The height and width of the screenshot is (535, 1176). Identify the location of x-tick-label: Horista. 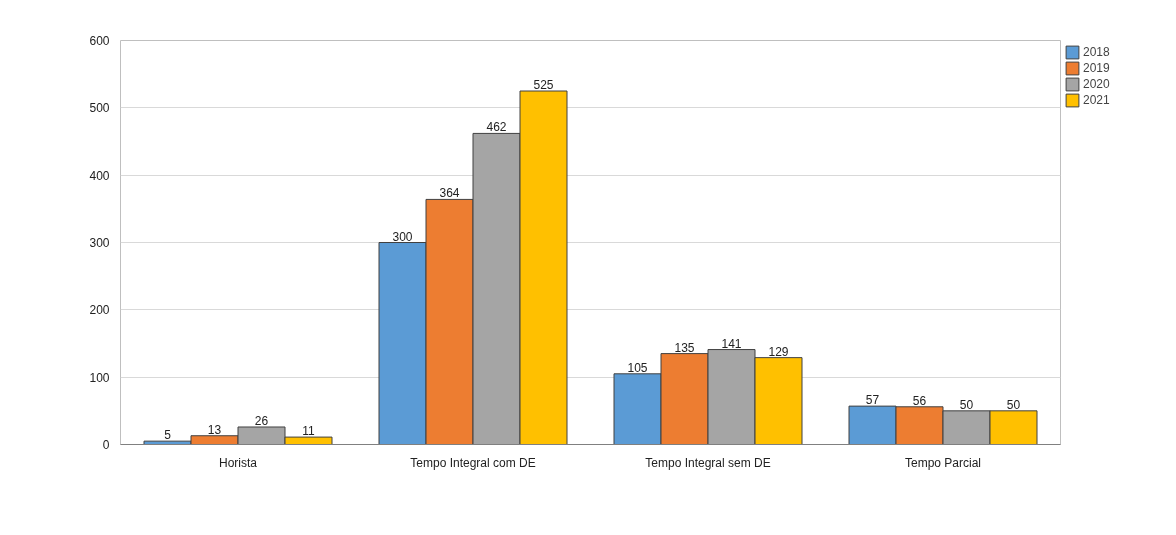
(238, 462).